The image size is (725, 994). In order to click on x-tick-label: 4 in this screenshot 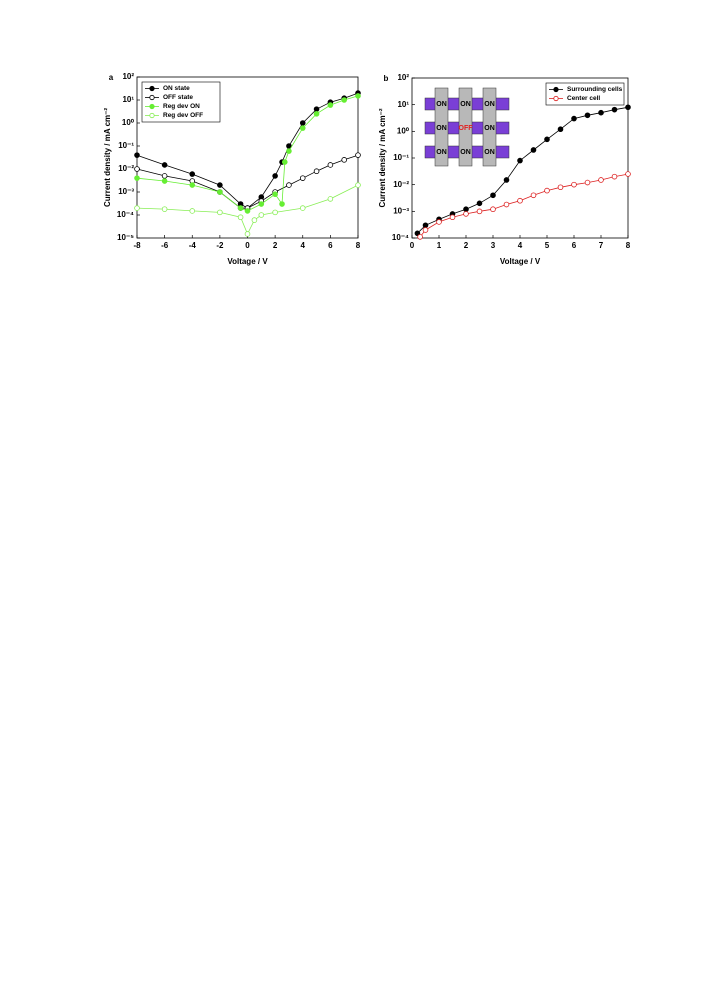, I will do `click(520, 245)`.